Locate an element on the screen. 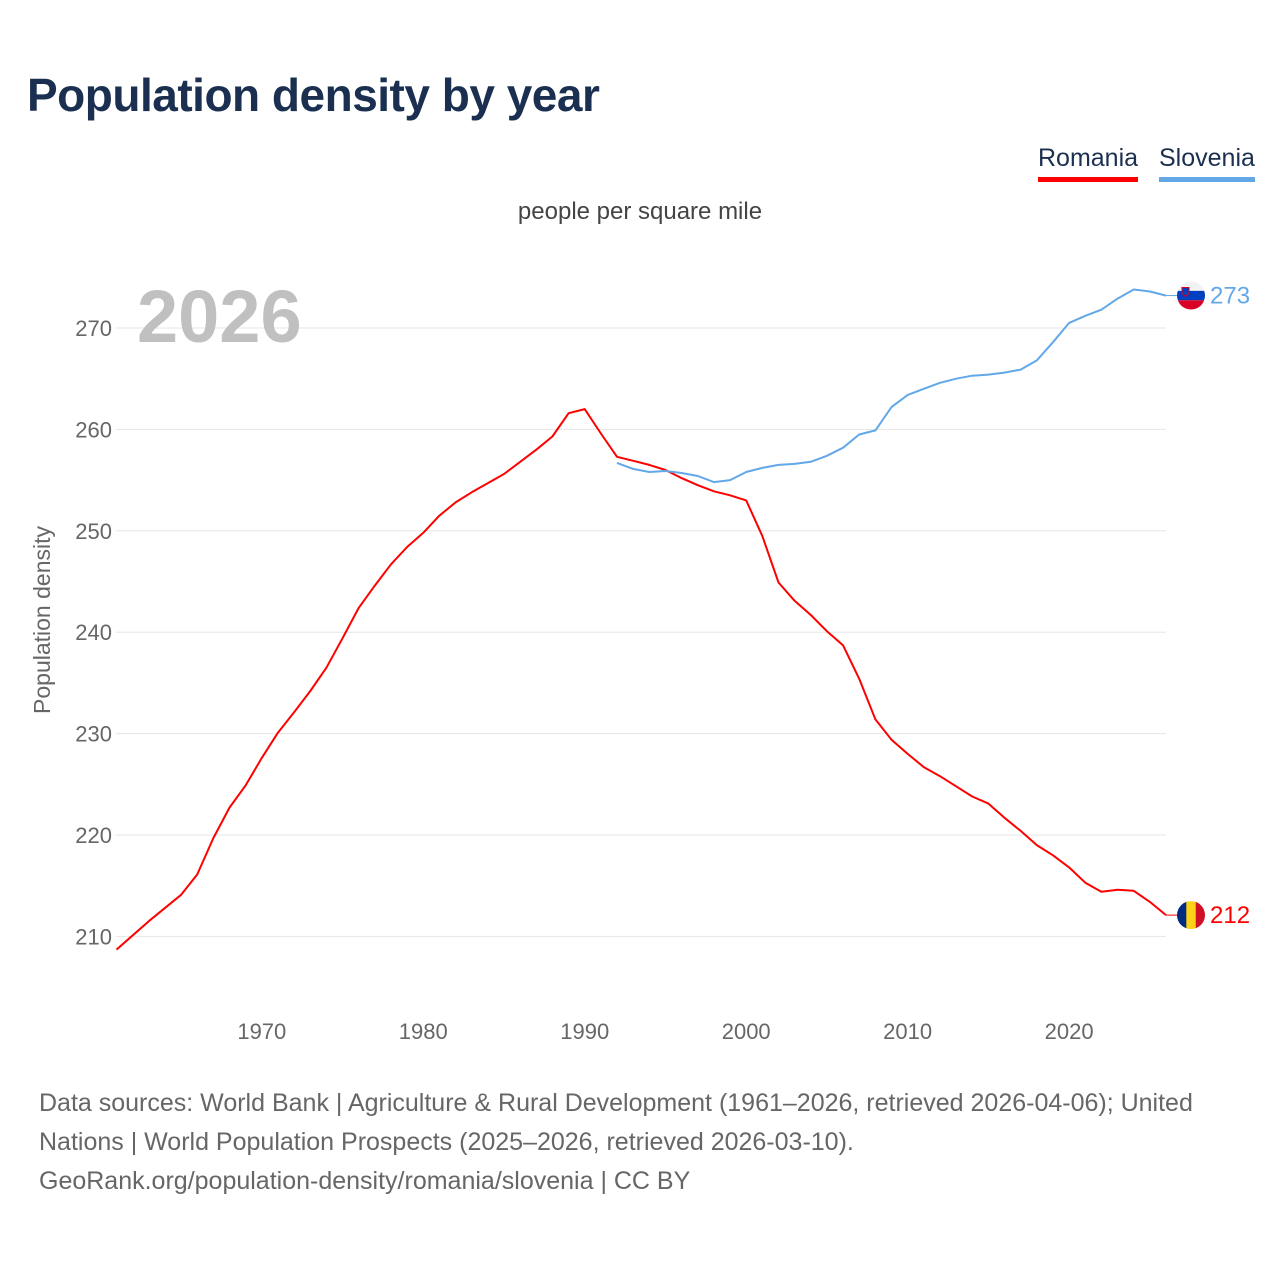 The image size is (1280, 1280). x-tick-label: 1980 is located at coordinates (423, 1031).